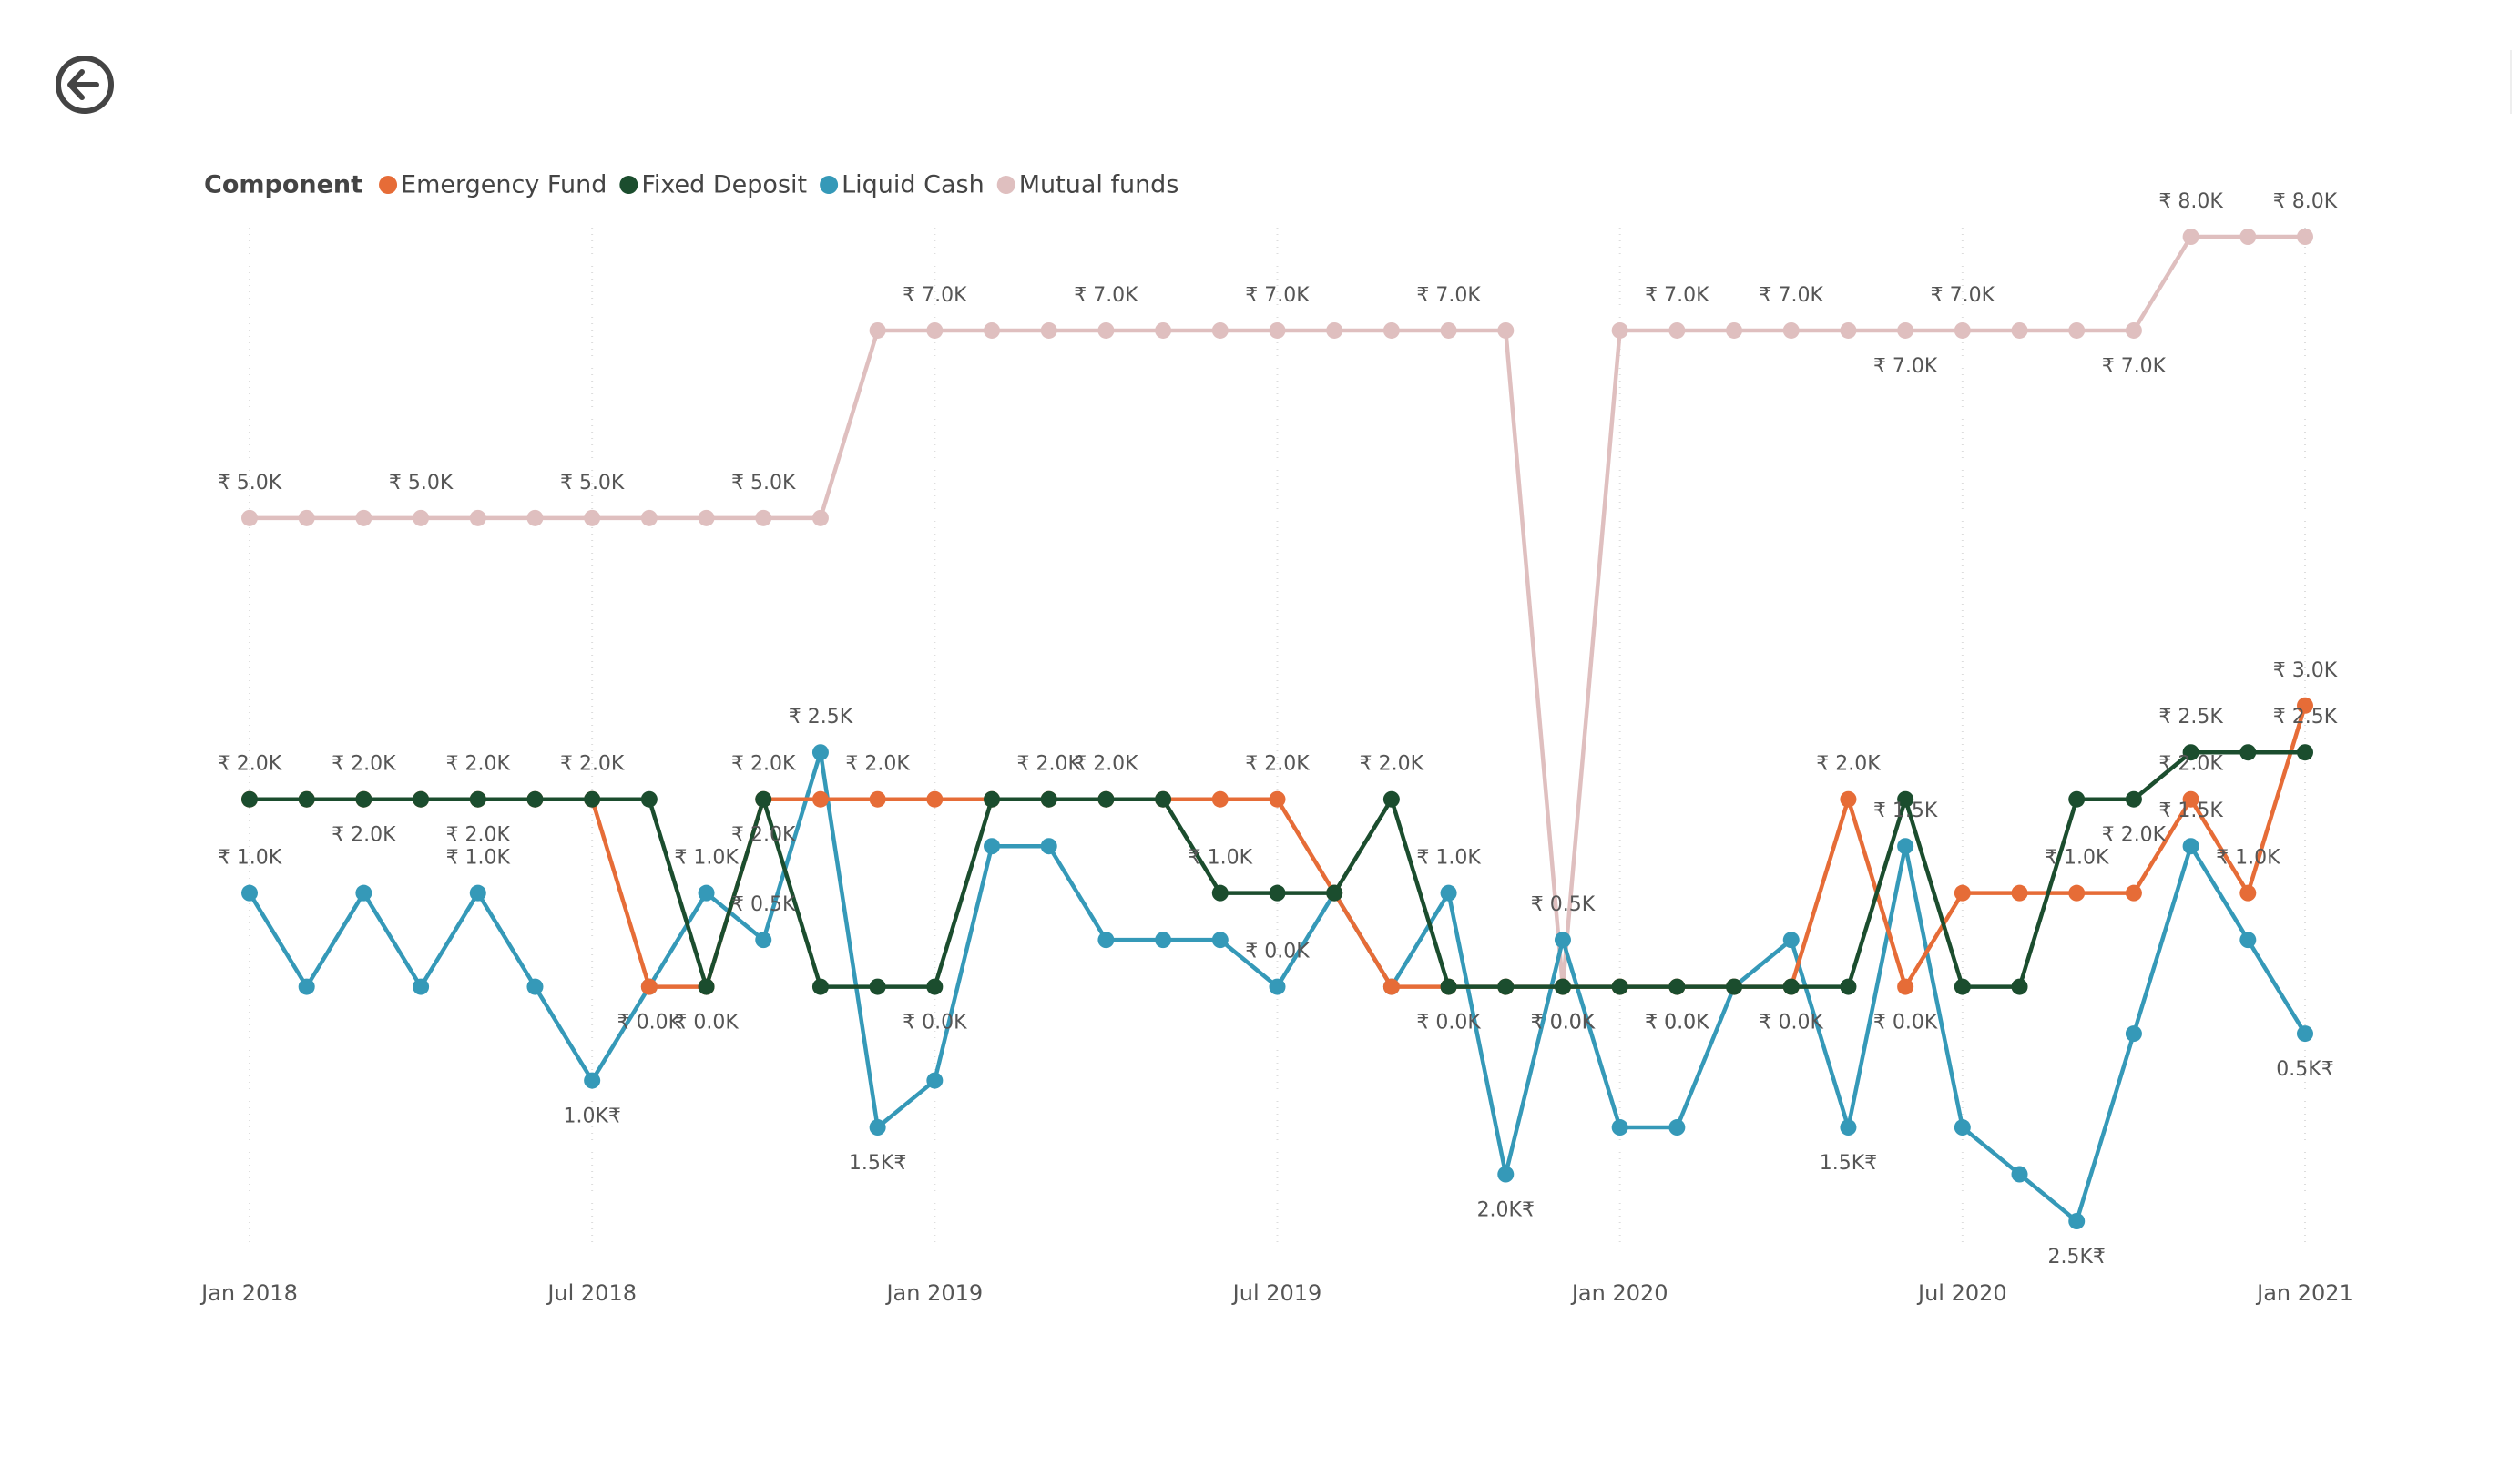 This screenshot has width=2520, height=1457. What do you see at coordinates (724, 185) in the screenshot?
I see `legend-label: Fixed Deposit` at bounding box center [724, 185].